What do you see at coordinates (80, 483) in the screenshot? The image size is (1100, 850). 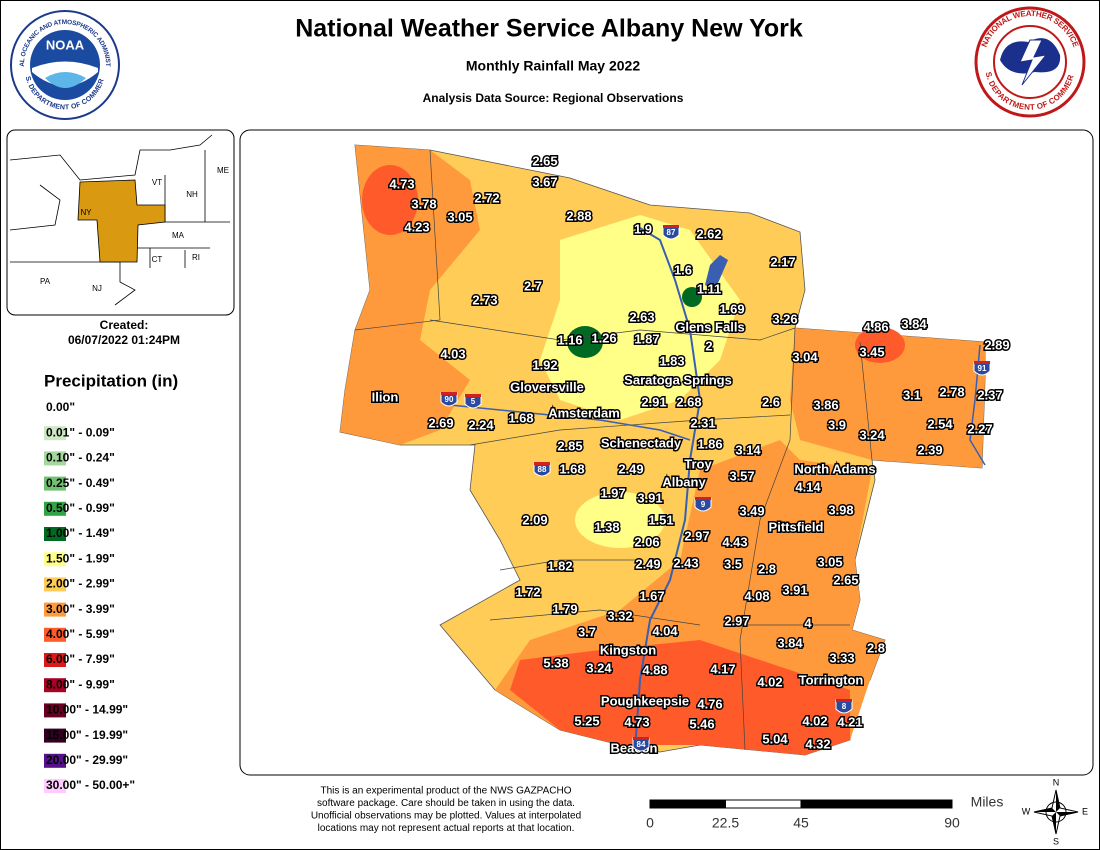 I see `legend-label: 0.25" - 0.49"` at bounding box center [80, 483].